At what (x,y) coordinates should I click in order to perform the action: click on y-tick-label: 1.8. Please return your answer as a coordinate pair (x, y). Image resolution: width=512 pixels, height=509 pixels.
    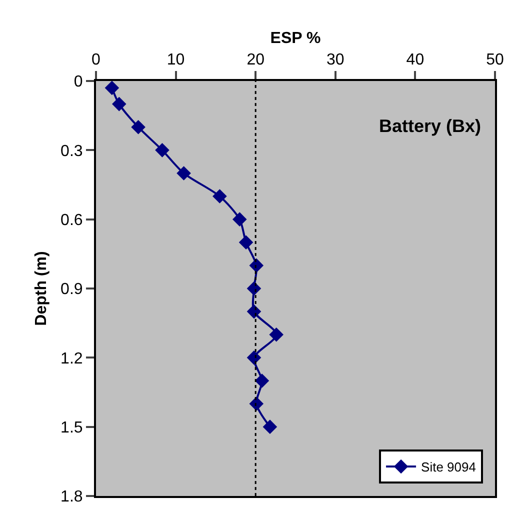
    Looking at the image, I should click on (71, 497).